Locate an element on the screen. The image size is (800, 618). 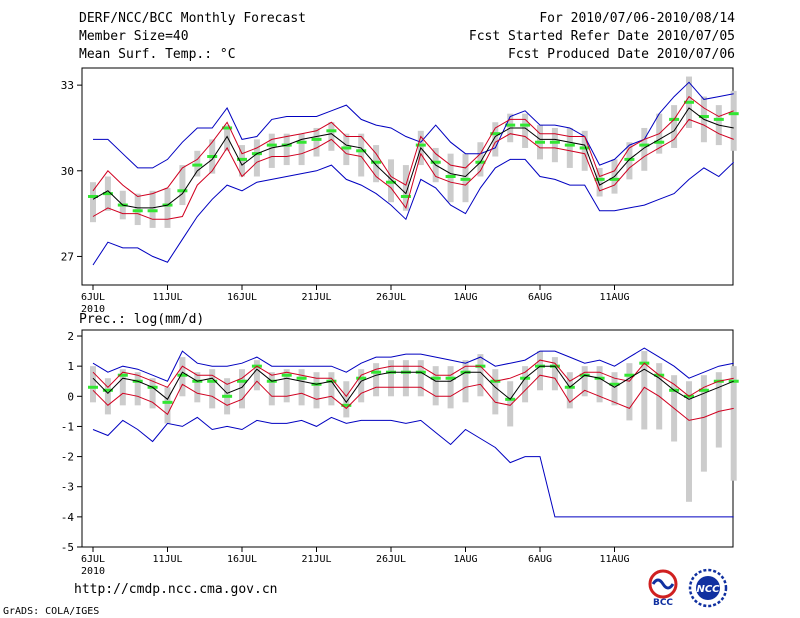
y-tick-label: -1 is located at coordinates (67, 426).